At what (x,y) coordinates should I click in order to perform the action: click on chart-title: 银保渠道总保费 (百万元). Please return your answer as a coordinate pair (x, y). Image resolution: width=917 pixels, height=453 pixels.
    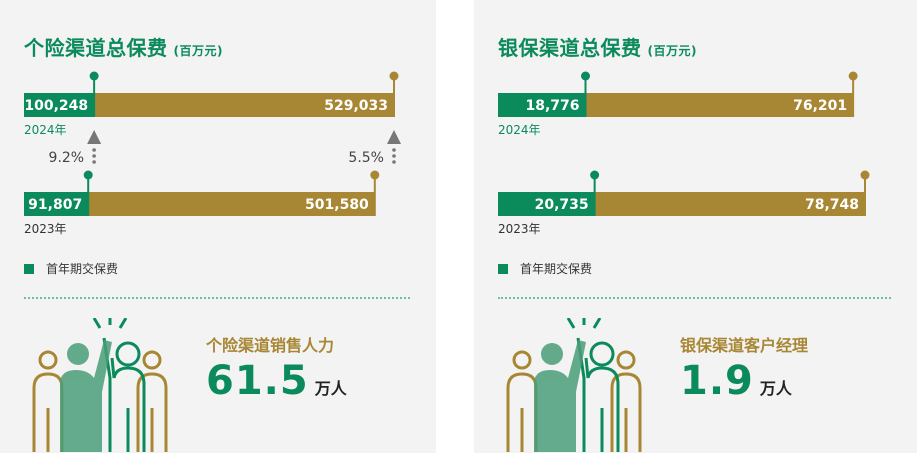
    Looking at the image, I should click on (597, 48).